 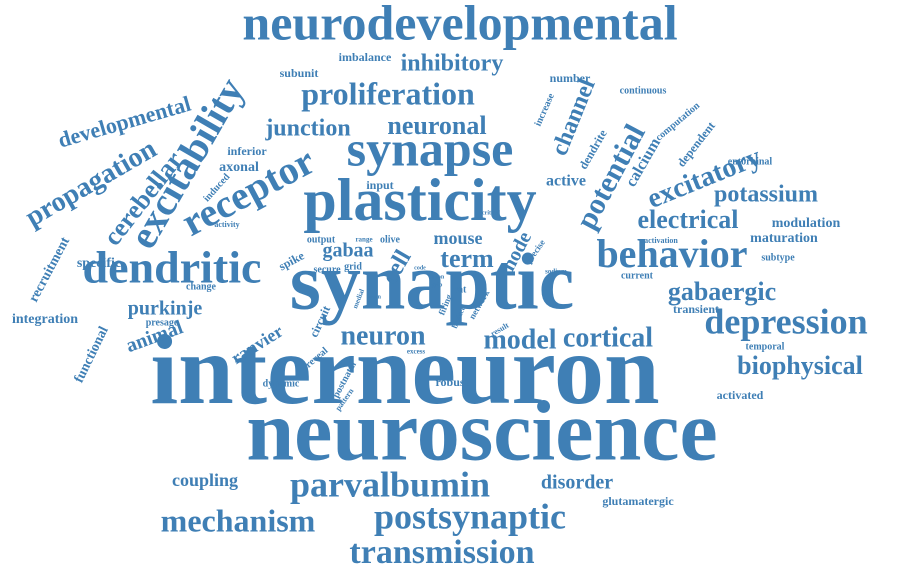 What do you see at coordinates (365, 57) in the screenshot?
I see `word-imbalance: imbalance` at bounding box center [365, 57].